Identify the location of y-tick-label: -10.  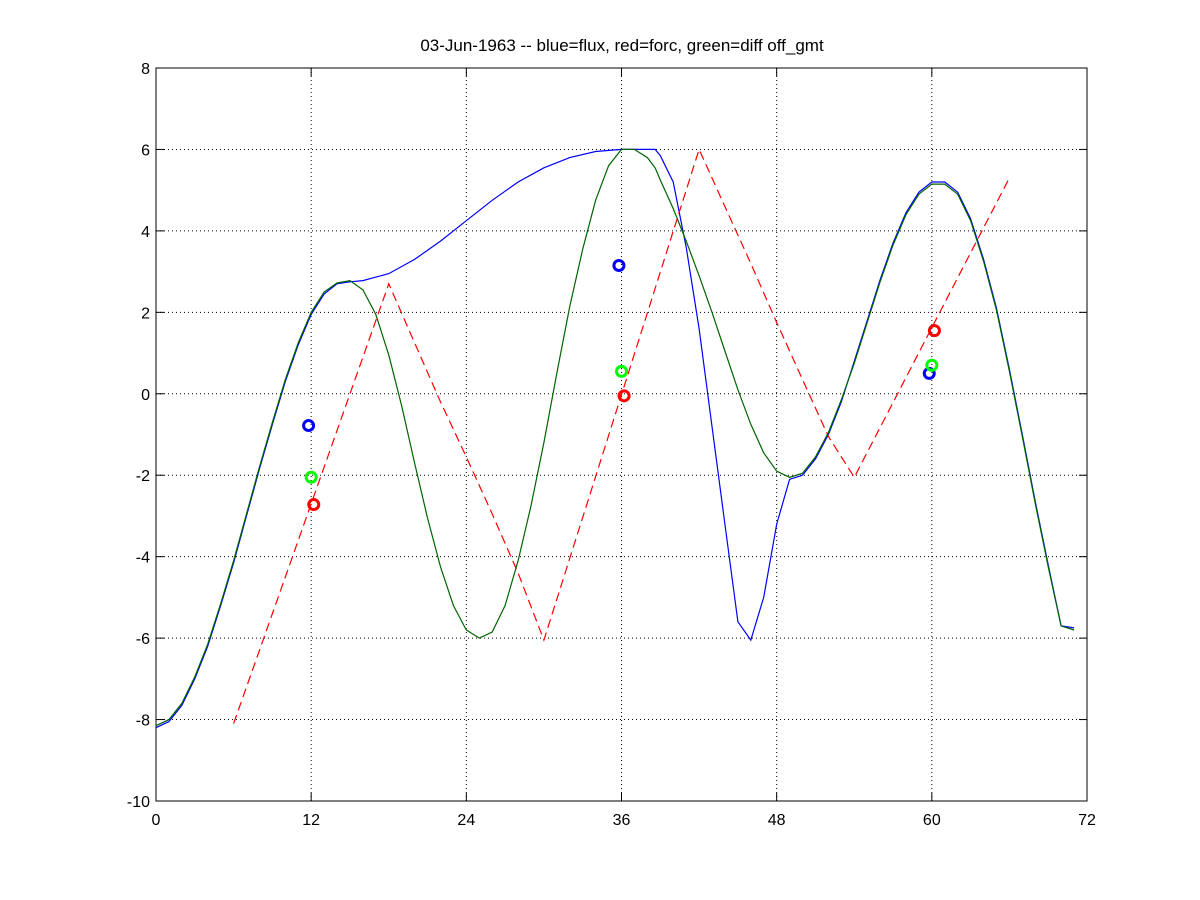
(138, 802).